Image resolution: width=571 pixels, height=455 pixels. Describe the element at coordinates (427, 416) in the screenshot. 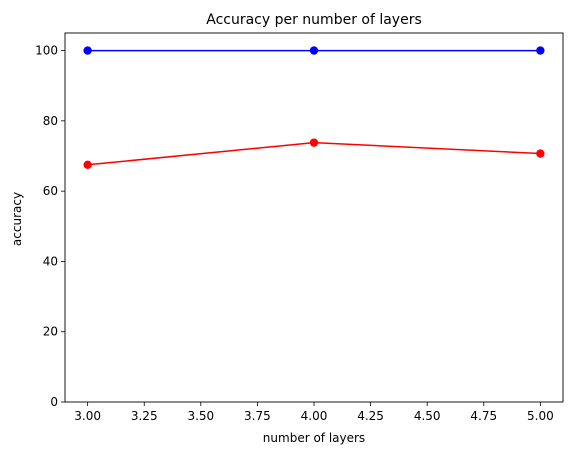

I see `x-tick-label: 4.50` at that location.